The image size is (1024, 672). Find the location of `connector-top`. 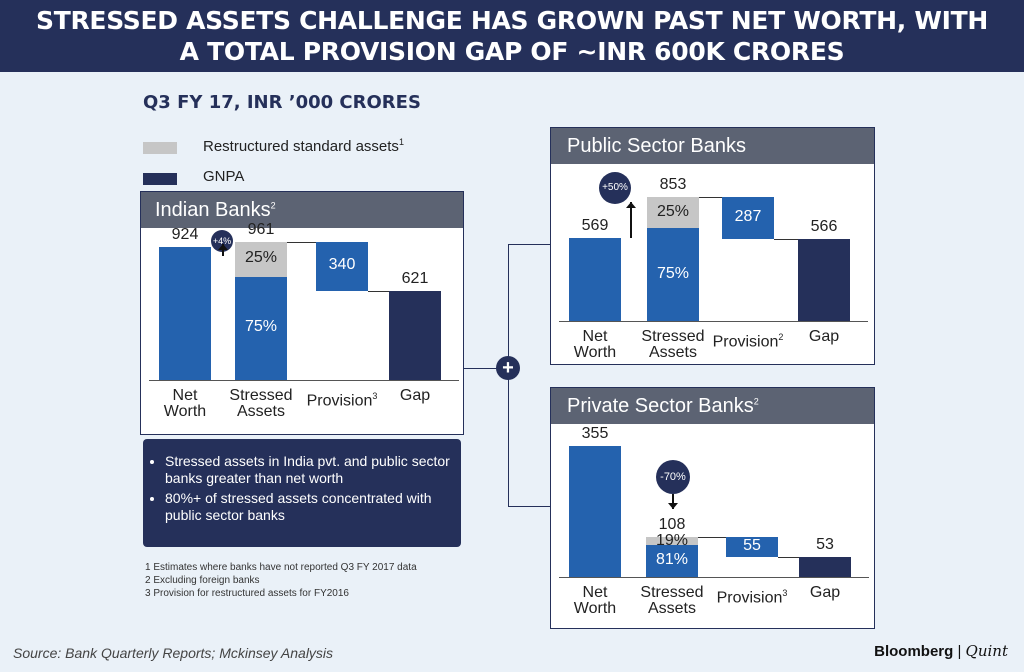

connector-top is located at coordinates (529, 244).